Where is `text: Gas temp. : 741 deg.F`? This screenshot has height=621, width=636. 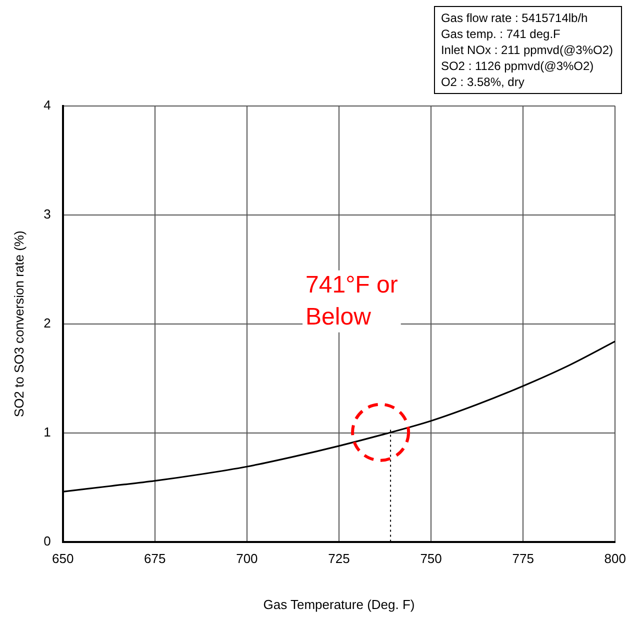 text: Gas temp. : 741 deg.F is located at coordinates (501, 34).